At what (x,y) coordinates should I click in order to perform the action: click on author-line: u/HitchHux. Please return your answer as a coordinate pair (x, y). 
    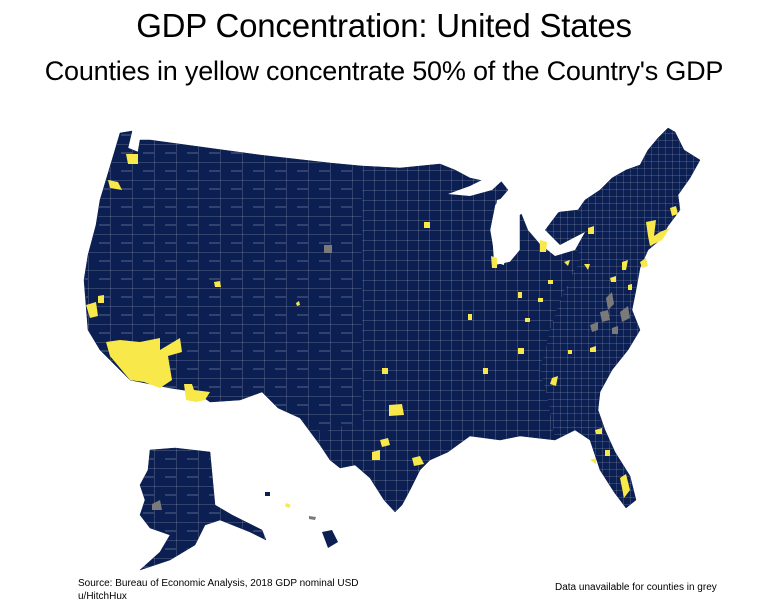
    Looking at the image, I should click on (102, 596).